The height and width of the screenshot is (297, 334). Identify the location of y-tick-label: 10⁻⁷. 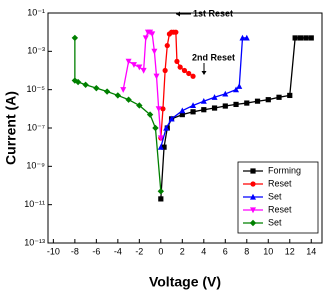
(36, 127).